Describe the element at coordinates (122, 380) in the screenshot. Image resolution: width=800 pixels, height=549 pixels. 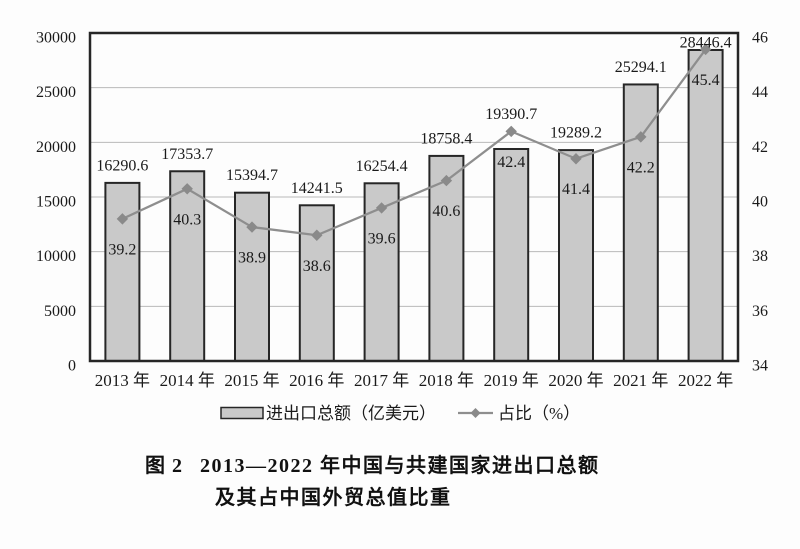
I see `x-axis-label: 2013 年` at that location.